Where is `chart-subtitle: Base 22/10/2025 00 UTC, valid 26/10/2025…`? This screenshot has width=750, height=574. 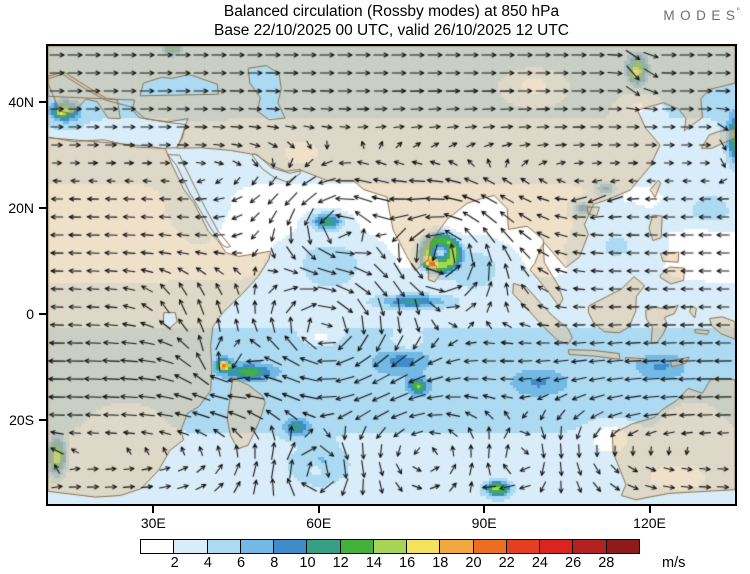 chart-subtitle: Base 22/10/2025 00 UTC, valid 26/10/2025… is located at coordinates (391, 30).